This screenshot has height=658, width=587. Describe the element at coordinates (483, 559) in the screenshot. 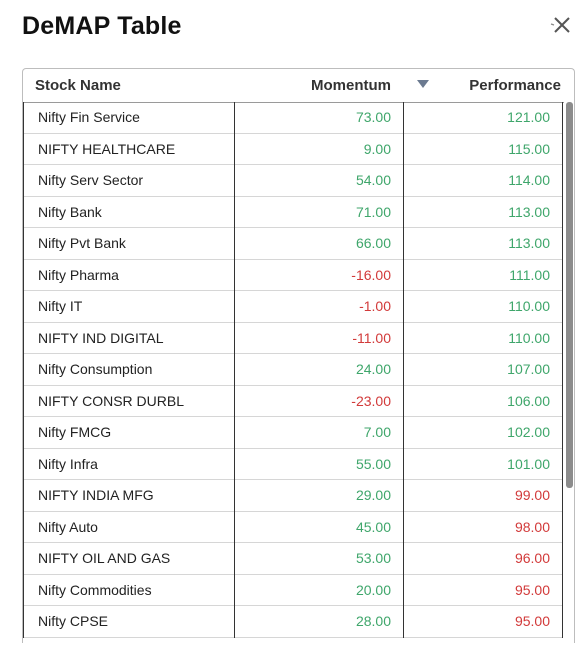

I see `performance-cell: 96.00` at that location.